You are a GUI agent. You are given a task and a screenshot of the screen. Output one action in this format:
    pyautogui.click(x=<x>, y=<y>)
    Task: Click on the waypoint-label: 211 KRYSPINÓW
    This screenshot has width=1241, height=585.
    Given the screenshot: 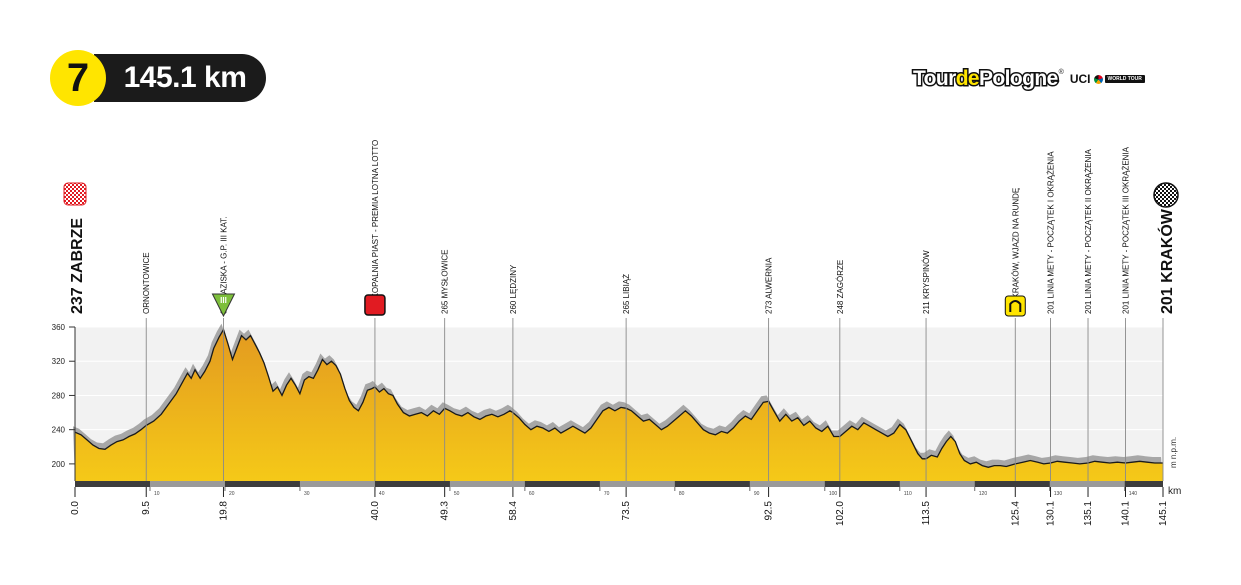 What is the action you would take?
    pyautogui.click(x=926, y=282)
    